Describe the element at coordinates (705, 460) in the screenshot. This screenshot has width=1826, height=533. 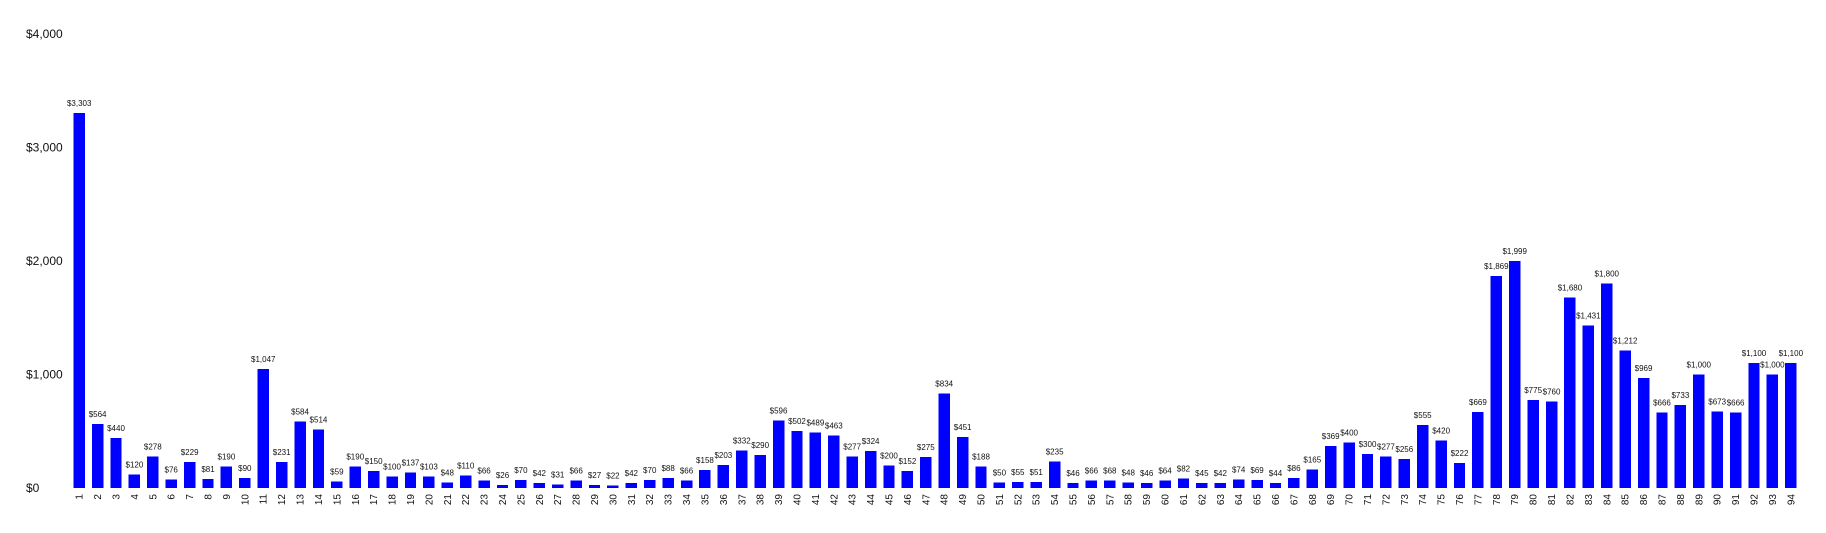
I see `data-label: $158` at that location.